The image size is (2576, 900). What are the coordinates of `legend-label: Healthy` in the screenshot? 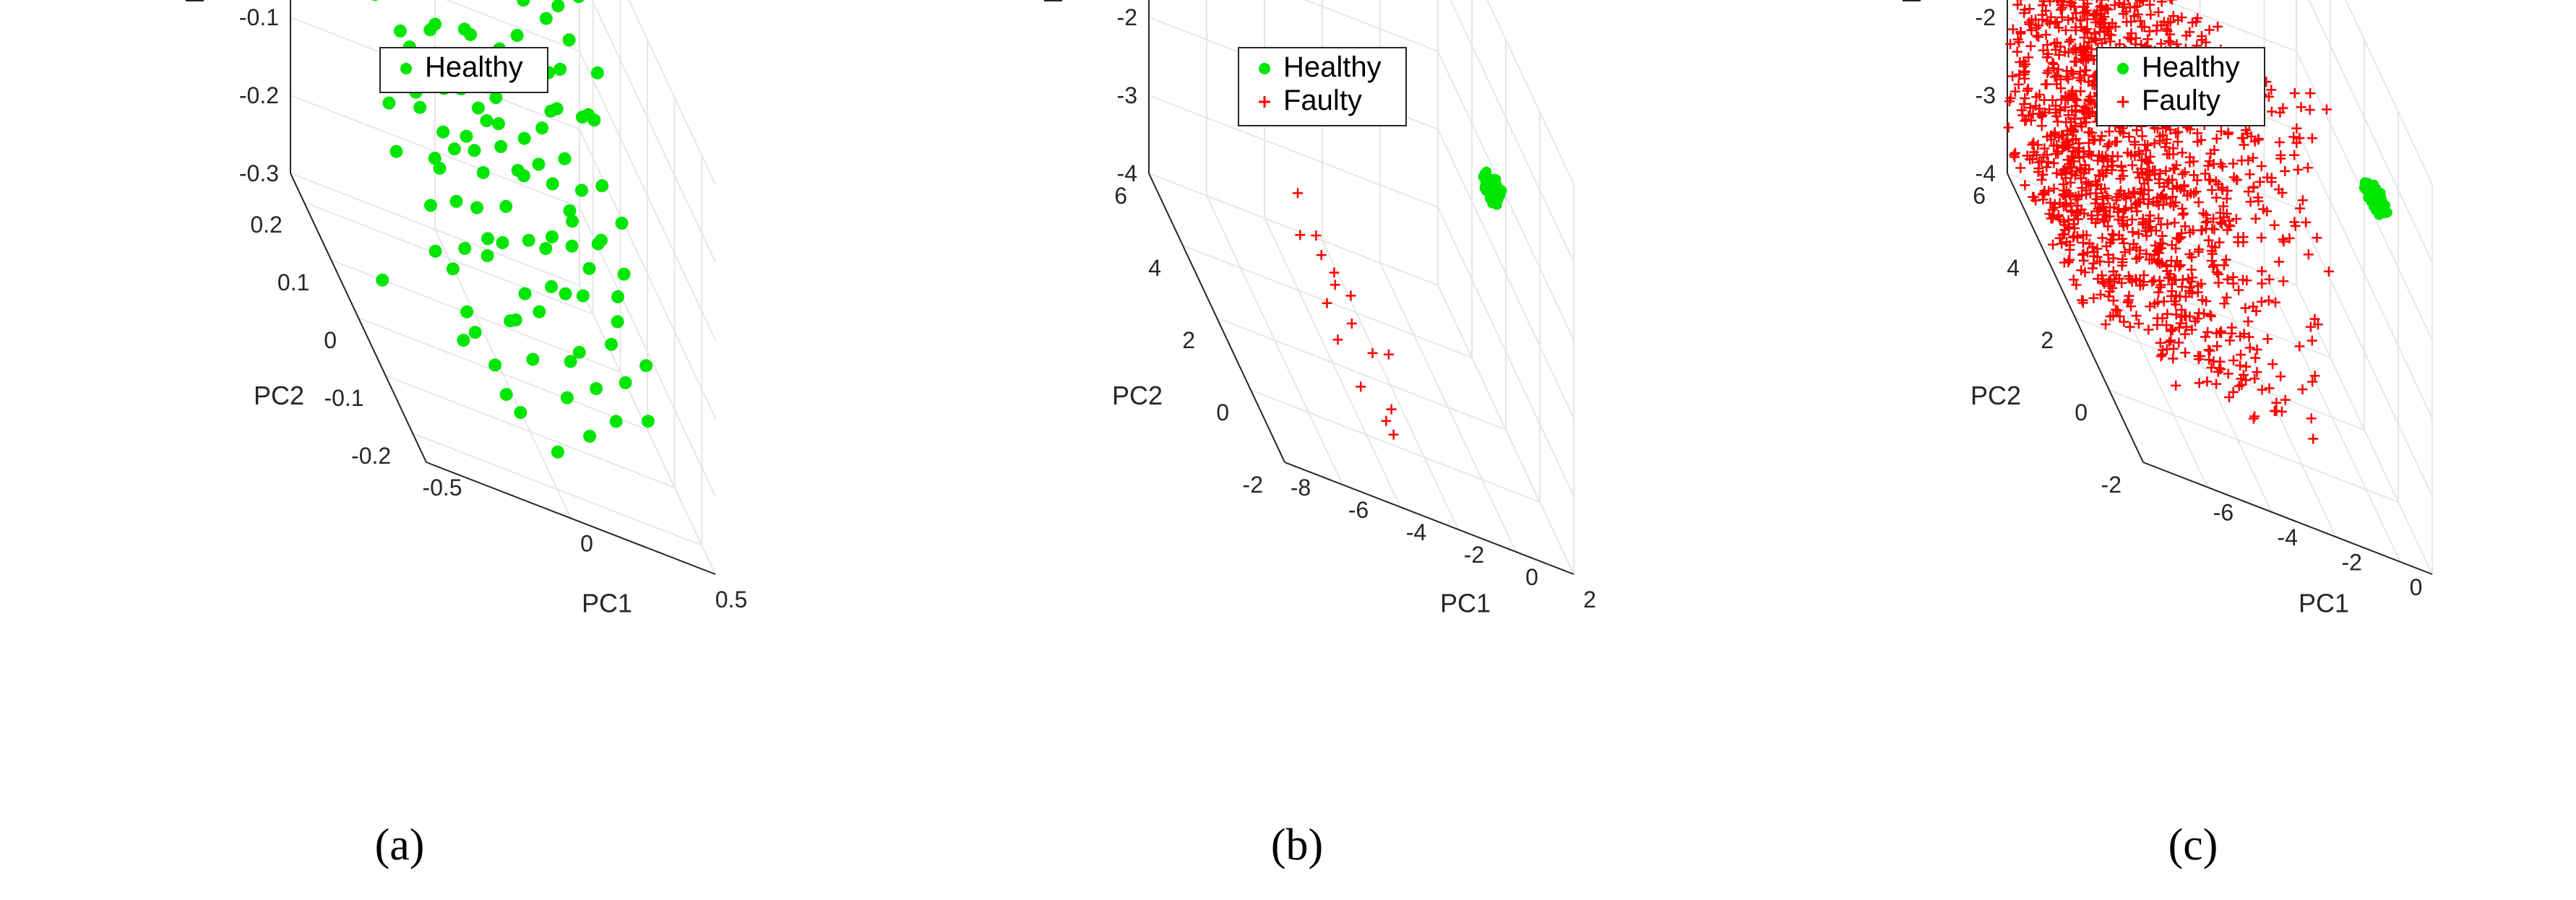 It's located at (474, 67).